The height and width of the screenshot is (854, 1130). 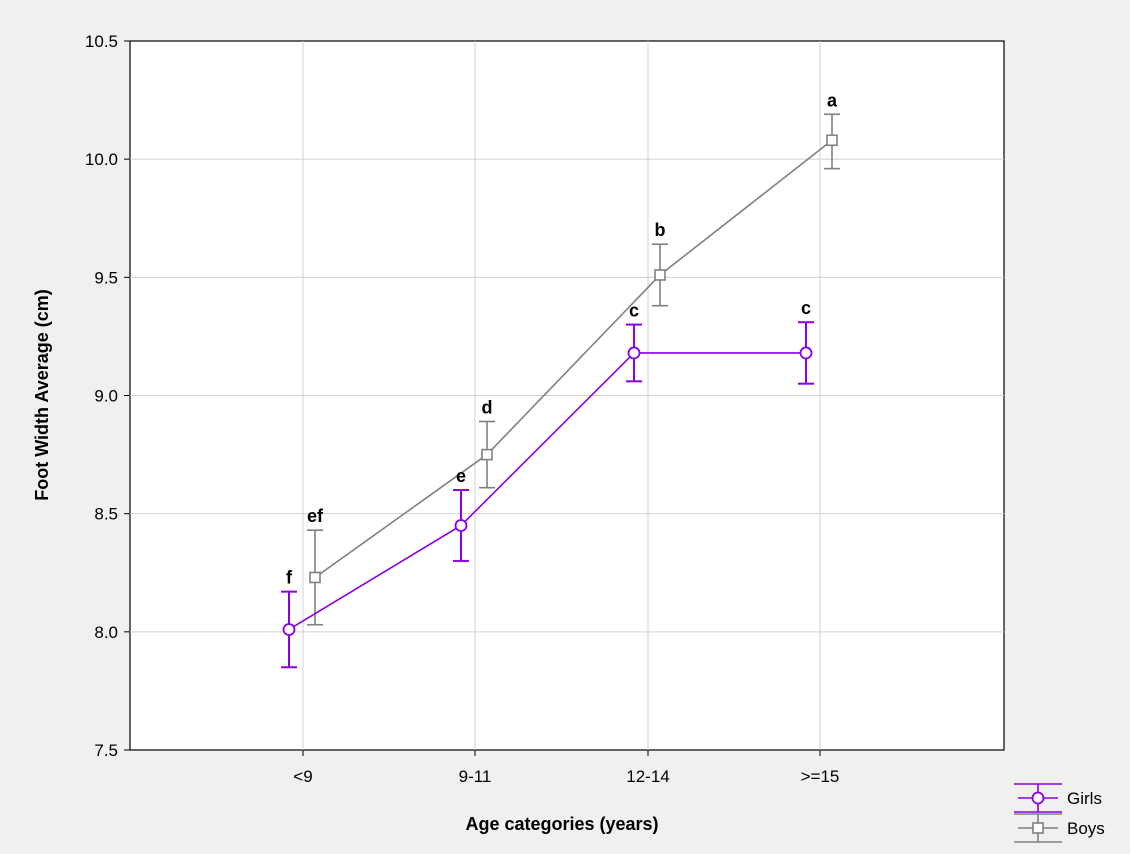 What do you see at coordinates (832, 100) in the screenshot?
I see `significance-label: a` at bounding box center [832, 100].